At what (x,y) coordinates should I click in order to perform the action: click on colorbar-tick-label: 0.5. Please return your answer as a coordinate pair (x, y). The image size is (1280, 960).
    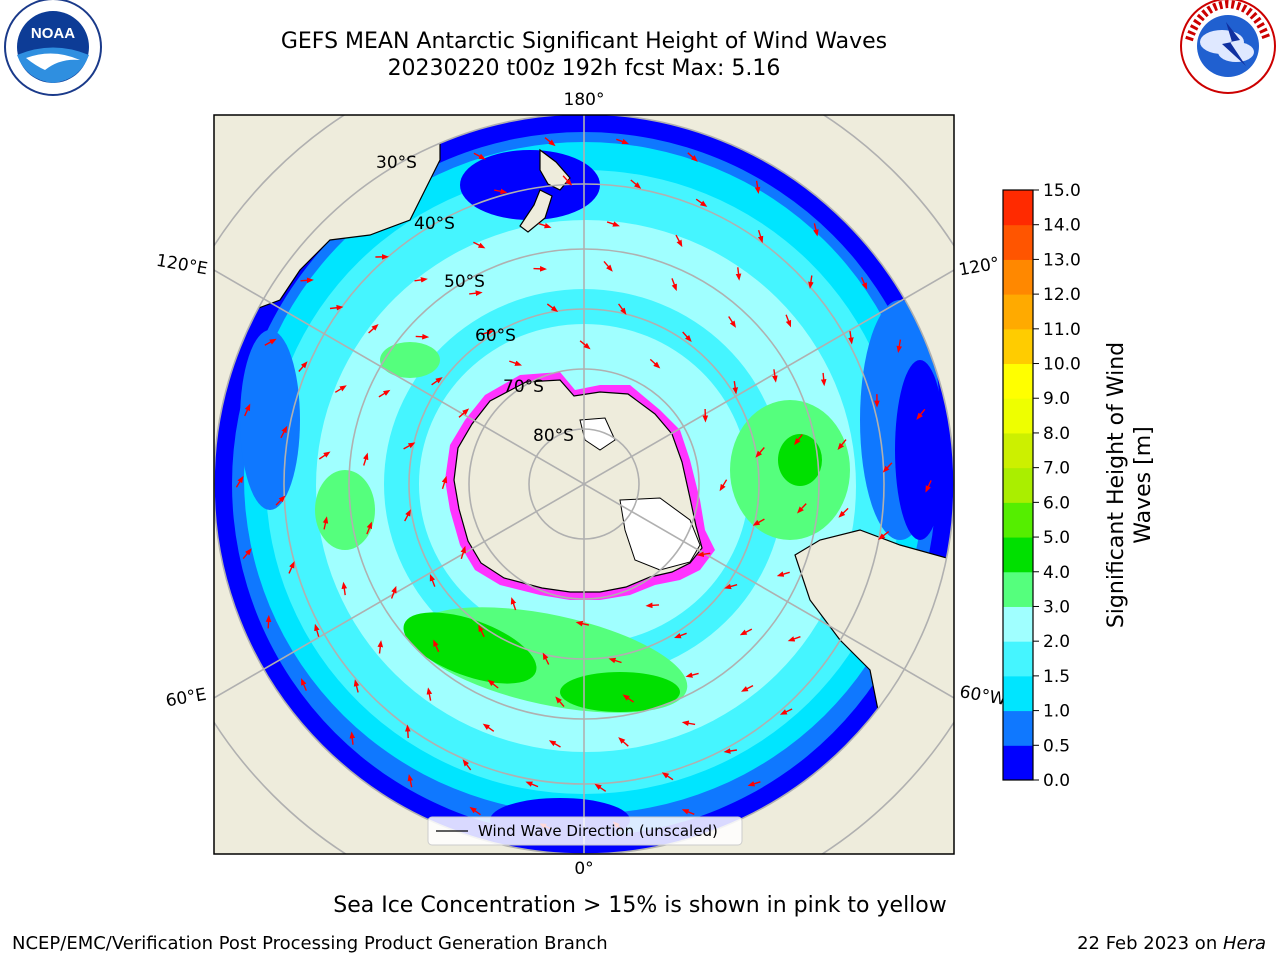
    Looking at the image, I should click on (1056, 746).